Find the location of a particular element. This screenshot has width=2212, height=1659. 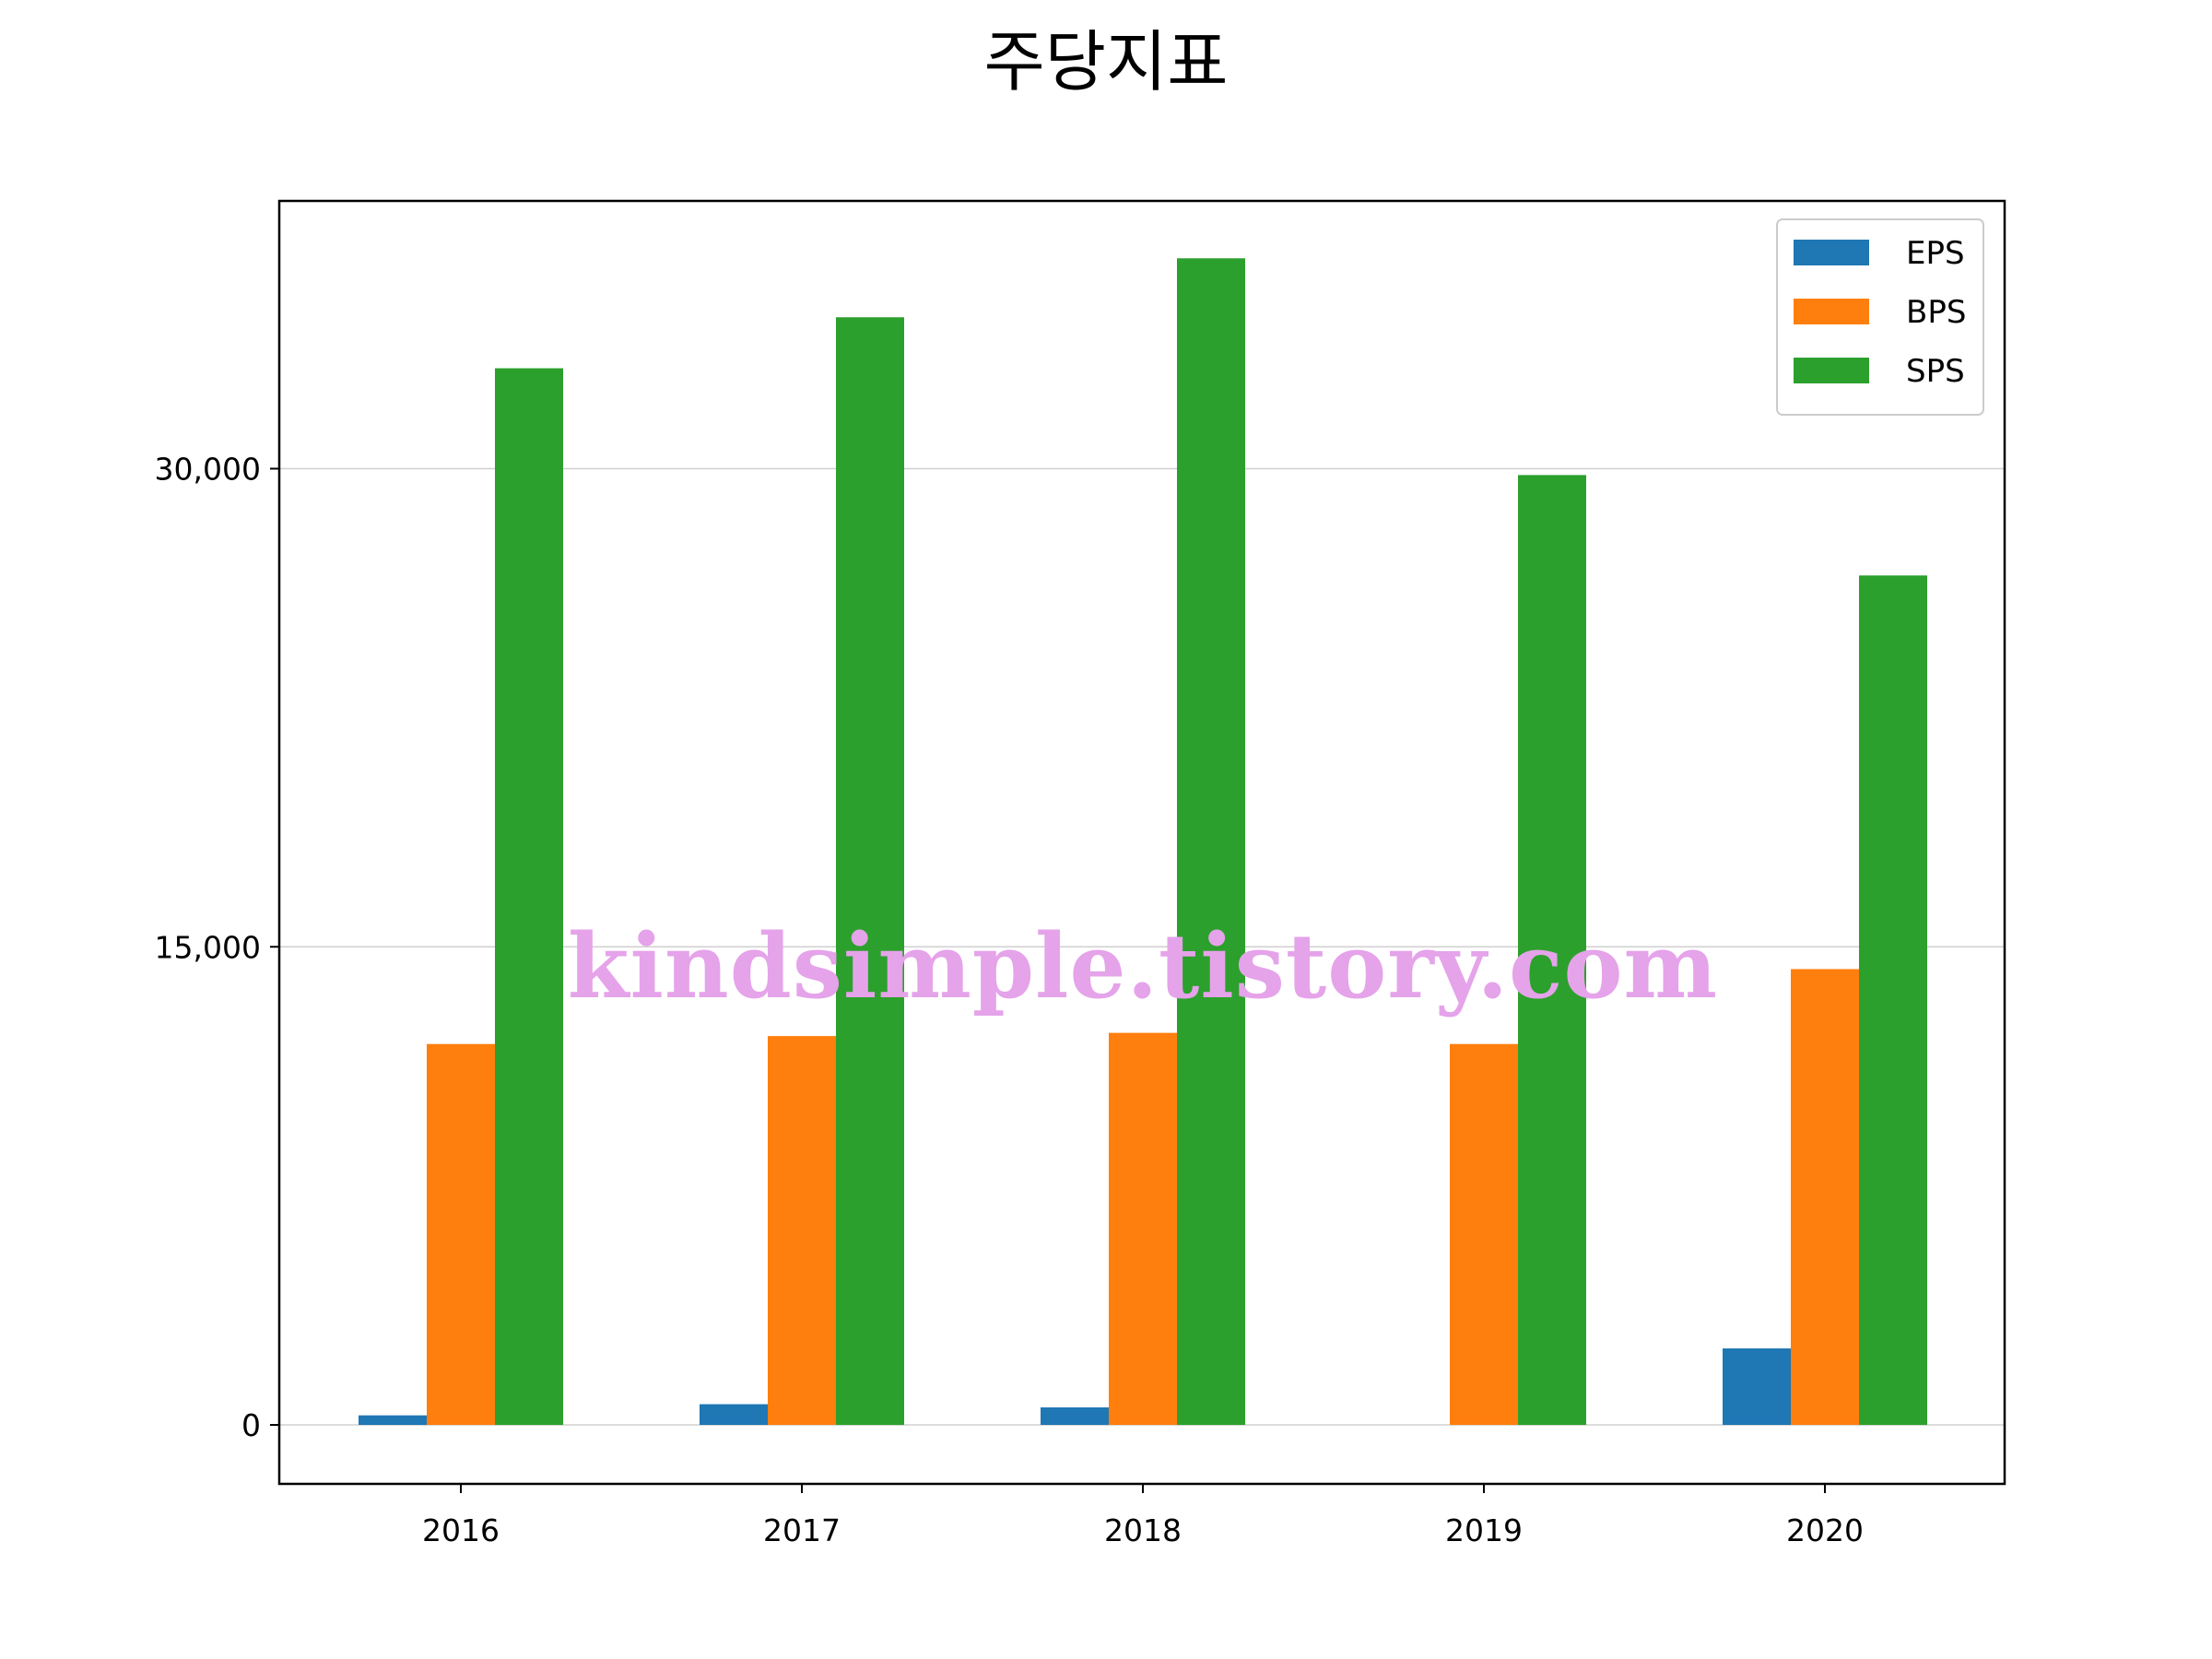

legend-label-eps: EPS is located at coordinates (1935, 253).